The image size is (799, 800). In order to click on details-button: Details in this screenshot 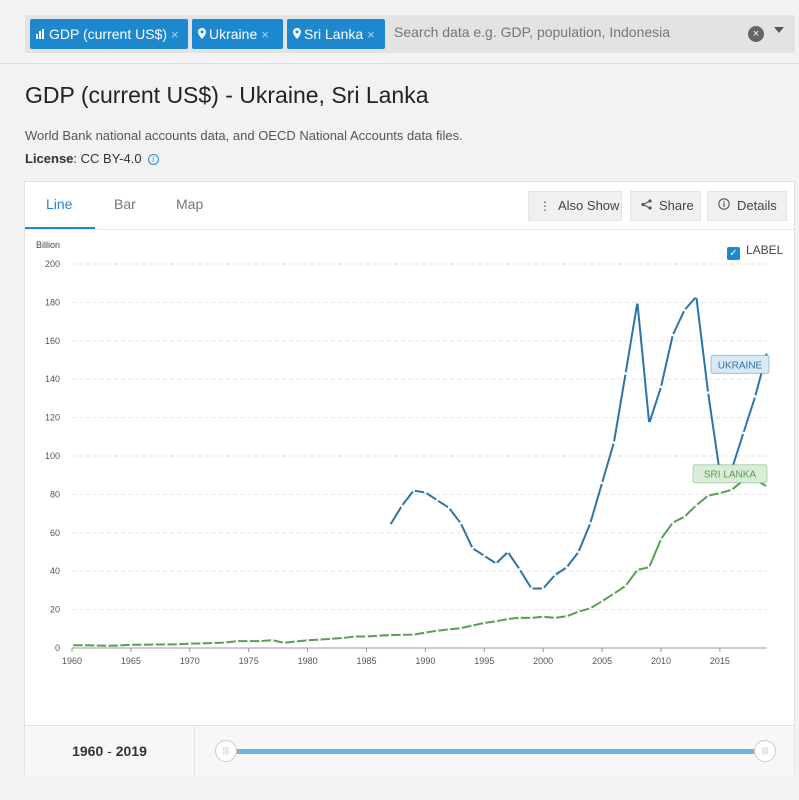, I will do `click(747, 206)`.